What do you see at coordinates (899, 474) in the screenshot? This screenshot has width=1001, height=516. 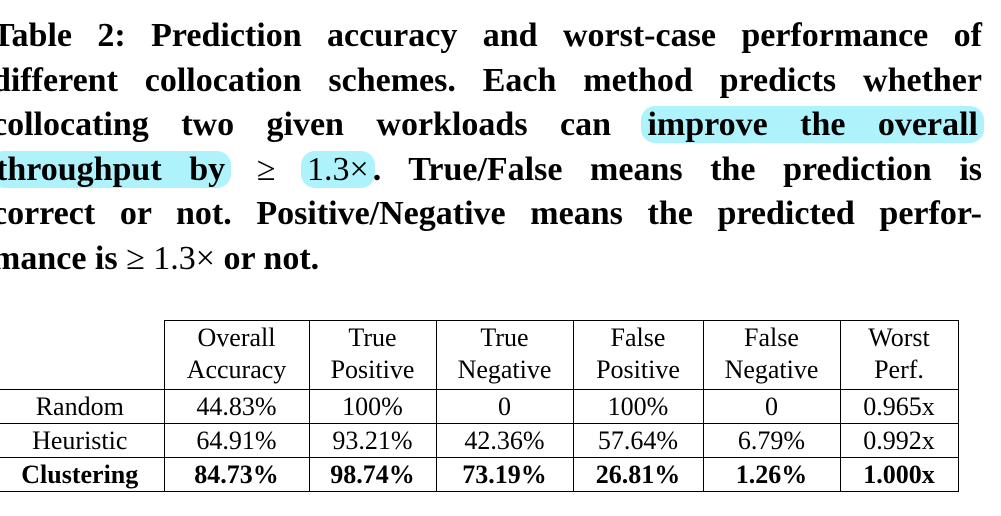 I see `table-cell: 1.000x` at bounding box center [899, 474].